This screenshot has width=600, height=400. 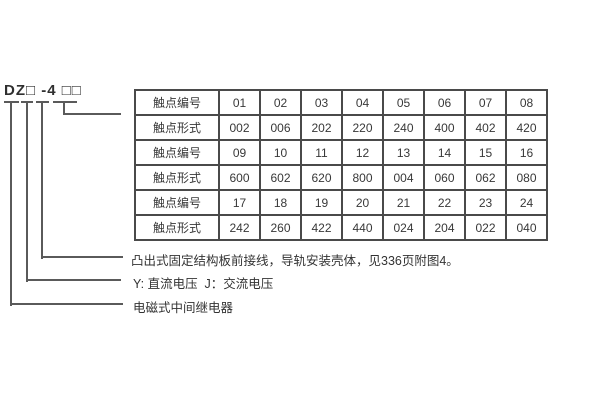 I want to click on value-cell: 620, so click(x=321, y=177).